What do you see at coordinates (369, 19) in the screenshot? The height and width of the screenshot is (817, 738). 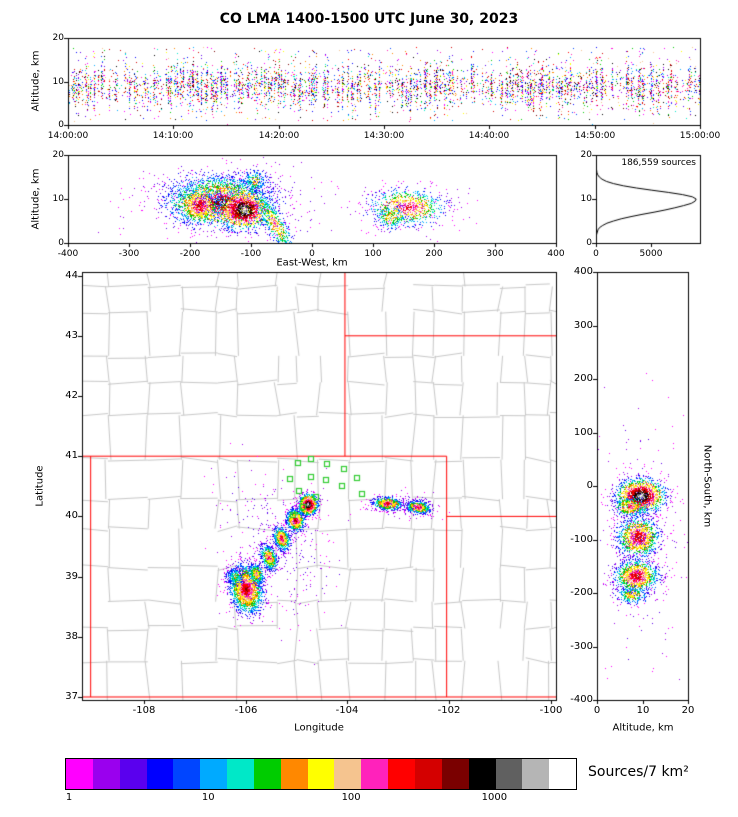 I see `plot-title: CO LMA 1400-1500 UTC June 30, 2023` at bounding box center [369, 19].